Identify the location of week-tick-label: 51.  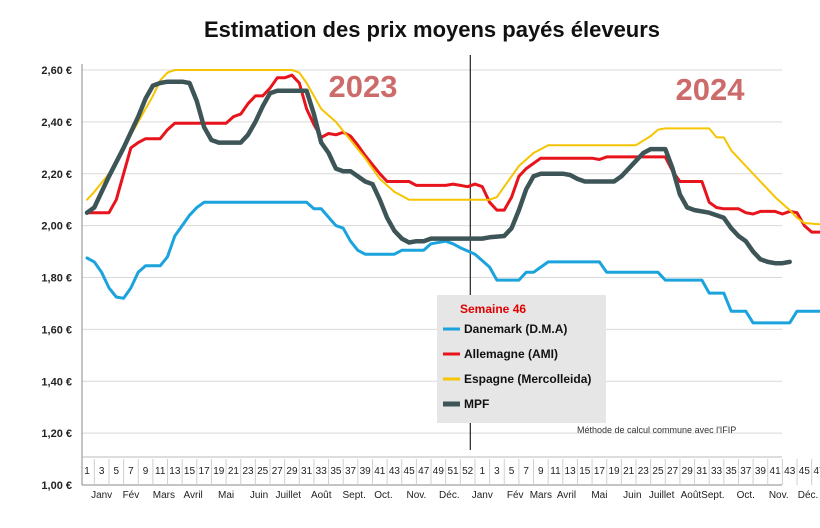
(453, 471).